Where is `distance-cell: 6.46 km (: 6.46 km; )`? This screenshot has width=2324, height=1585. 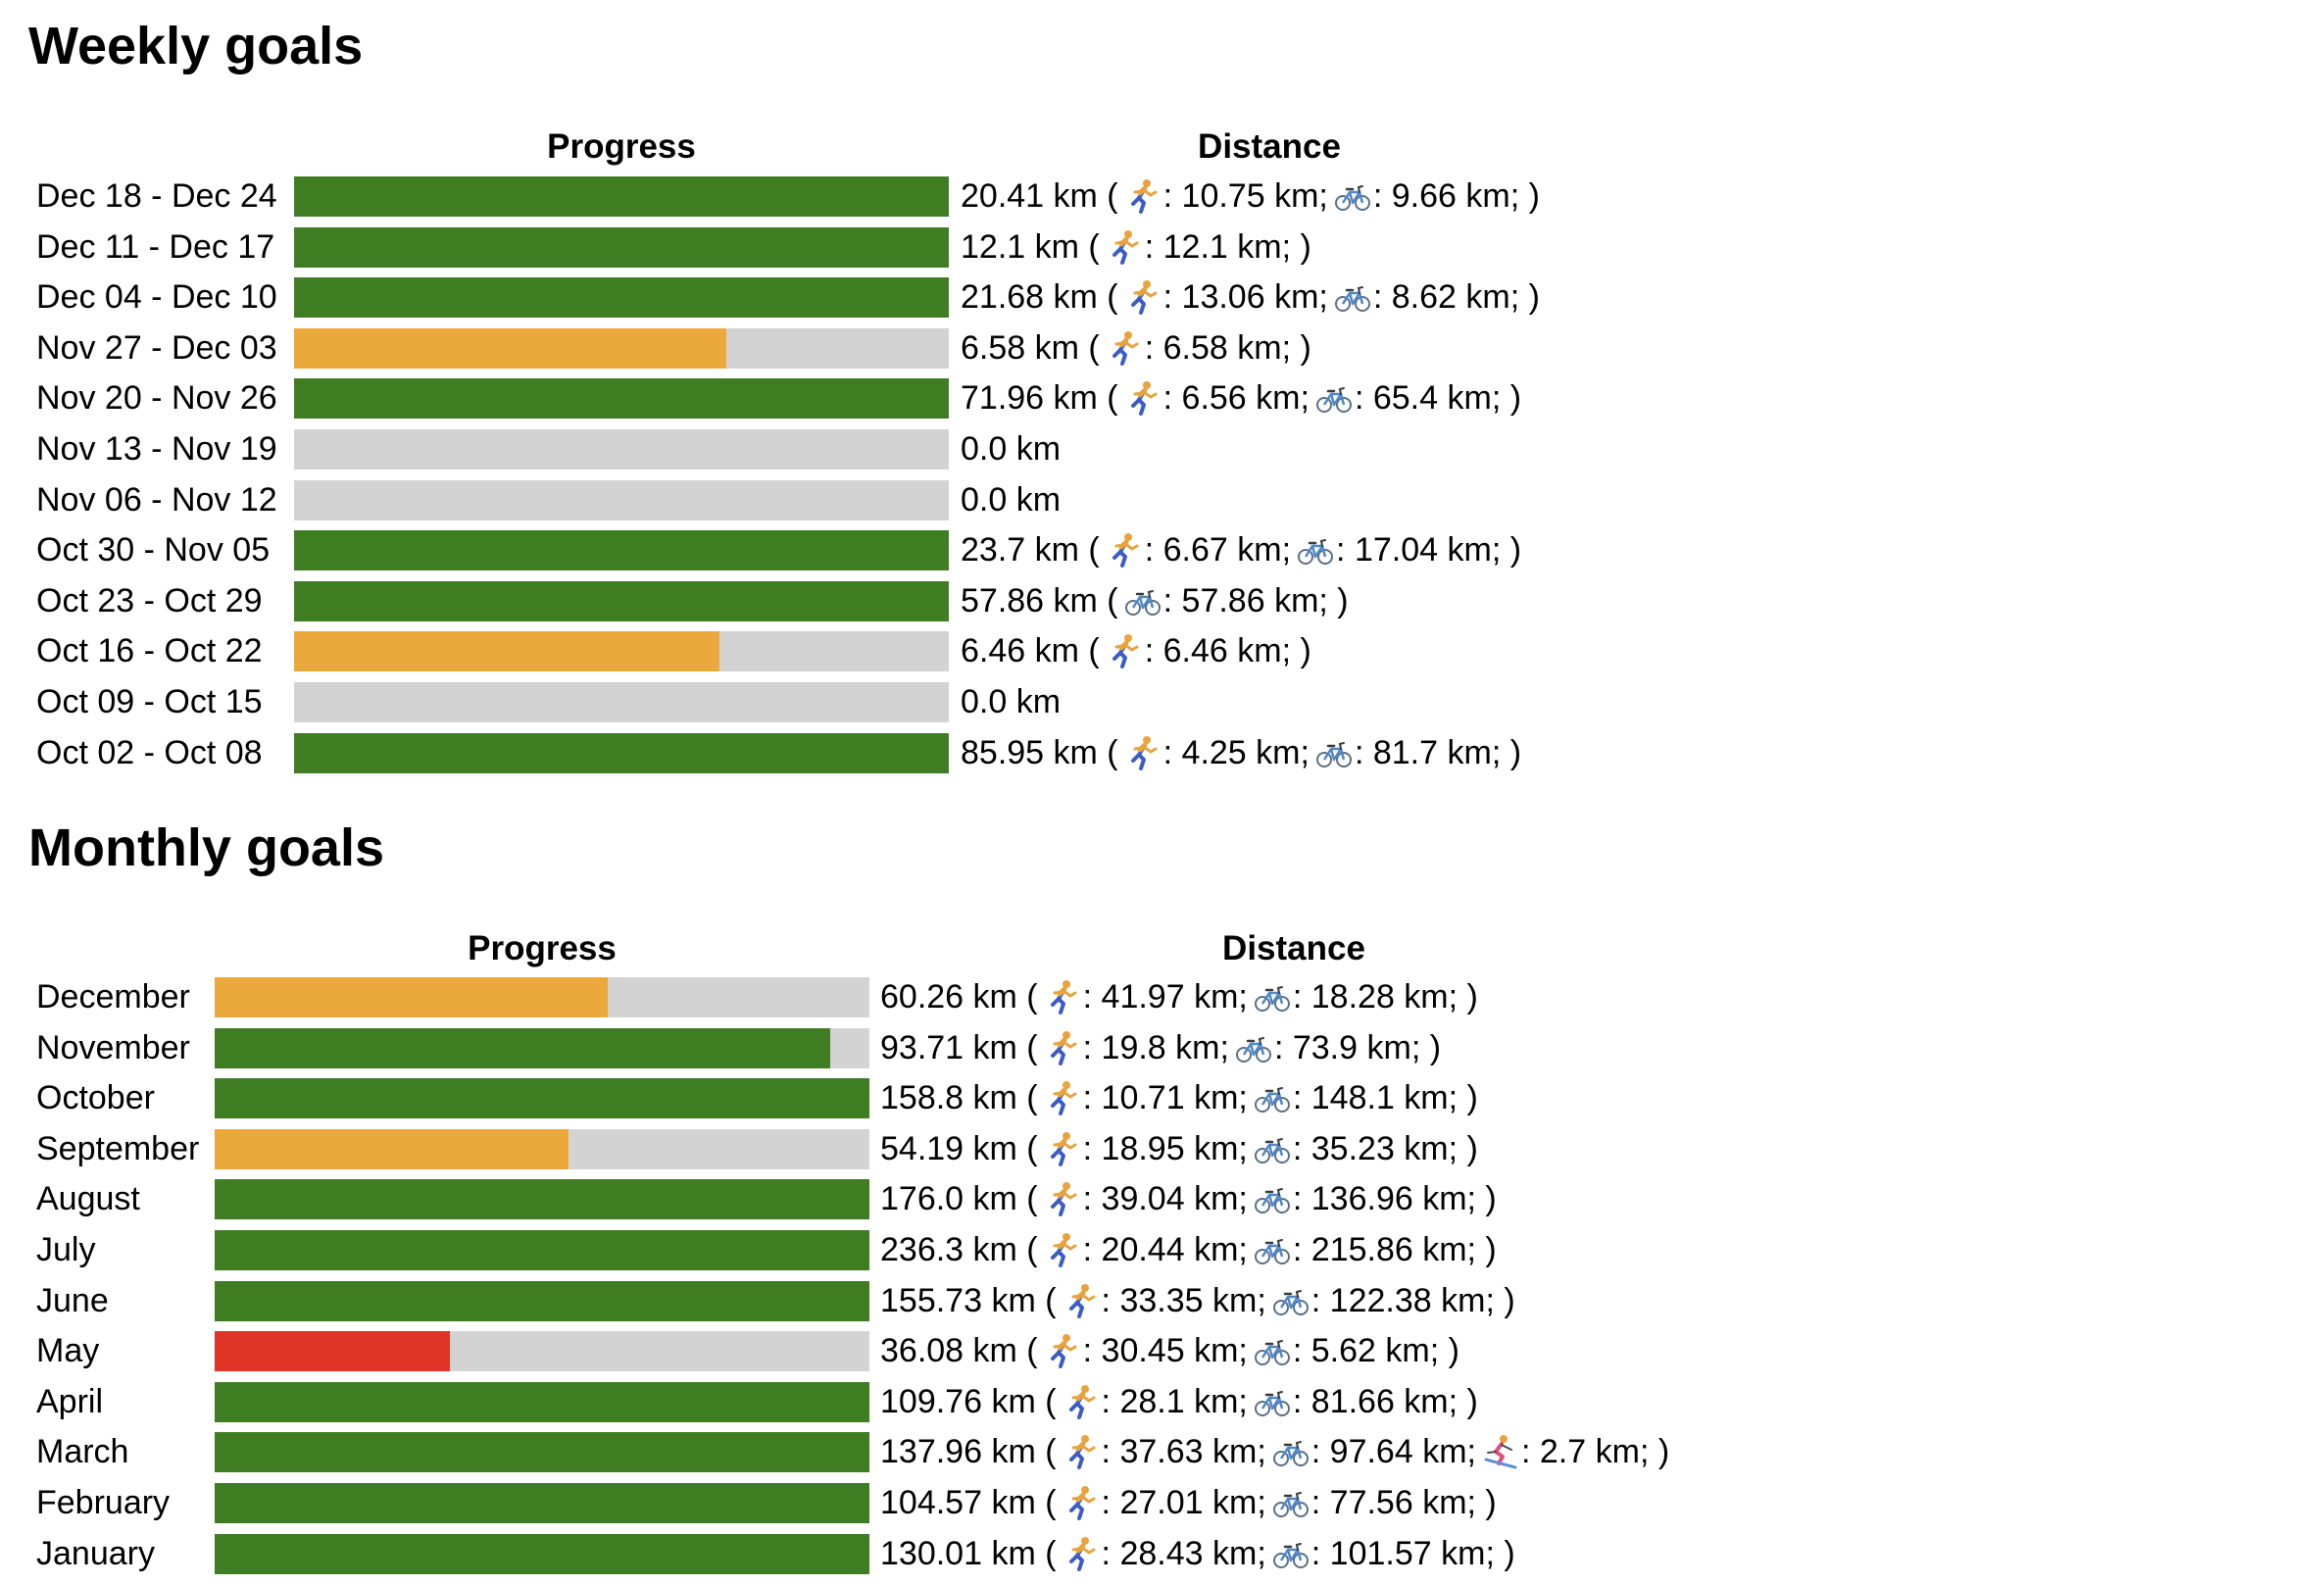
distance-cell: 6.46 km (: 6.46 km; ) is located at coordinates (1136, 651).